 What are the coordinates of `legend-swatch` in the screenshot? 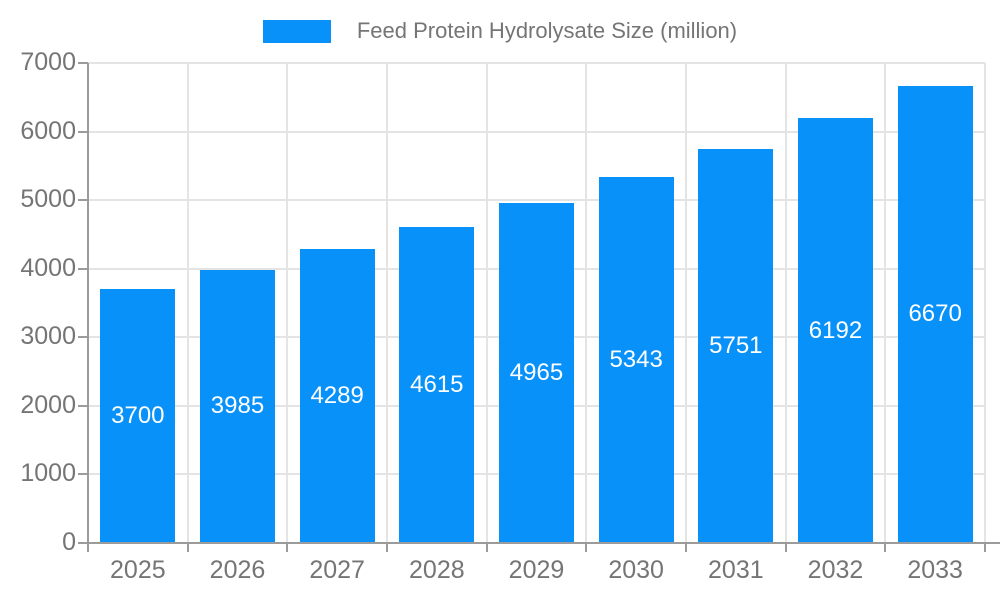 It's located at (296, 31).